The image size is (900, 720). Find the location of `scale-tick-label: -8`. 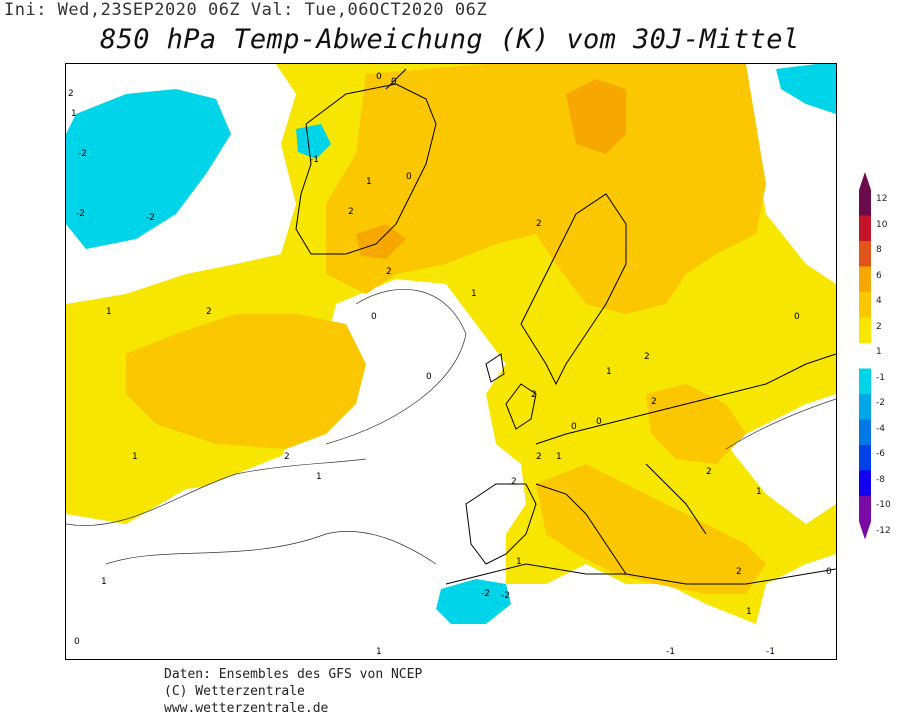

scale-tick-label: -8 is located at coordinates (880, 479).